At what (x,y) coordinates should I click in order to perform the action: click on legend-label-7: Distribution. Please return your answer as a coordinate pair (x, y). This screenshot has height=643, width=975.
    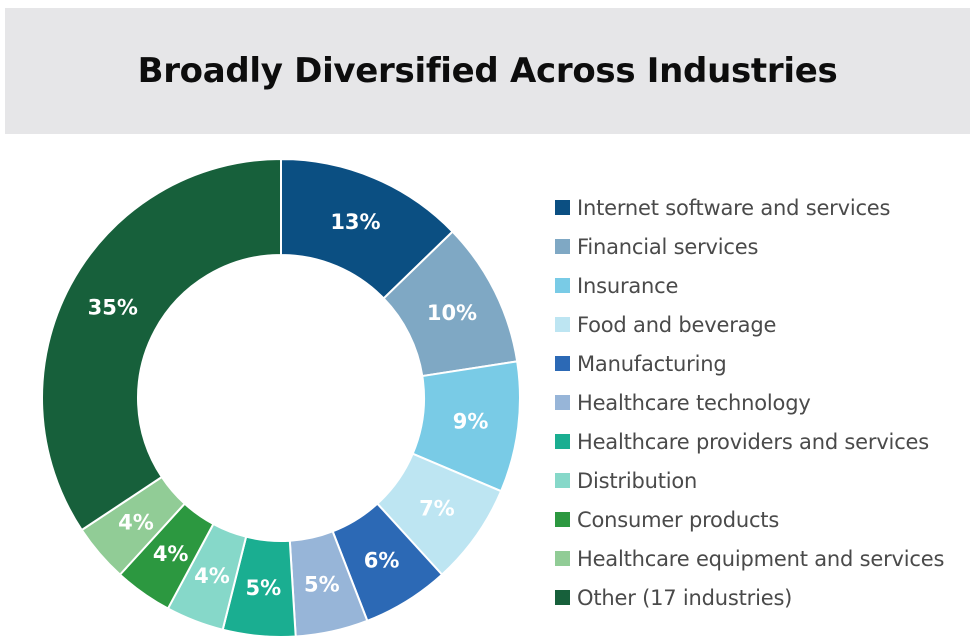
    Looking at the image, I should click on (637, 480).